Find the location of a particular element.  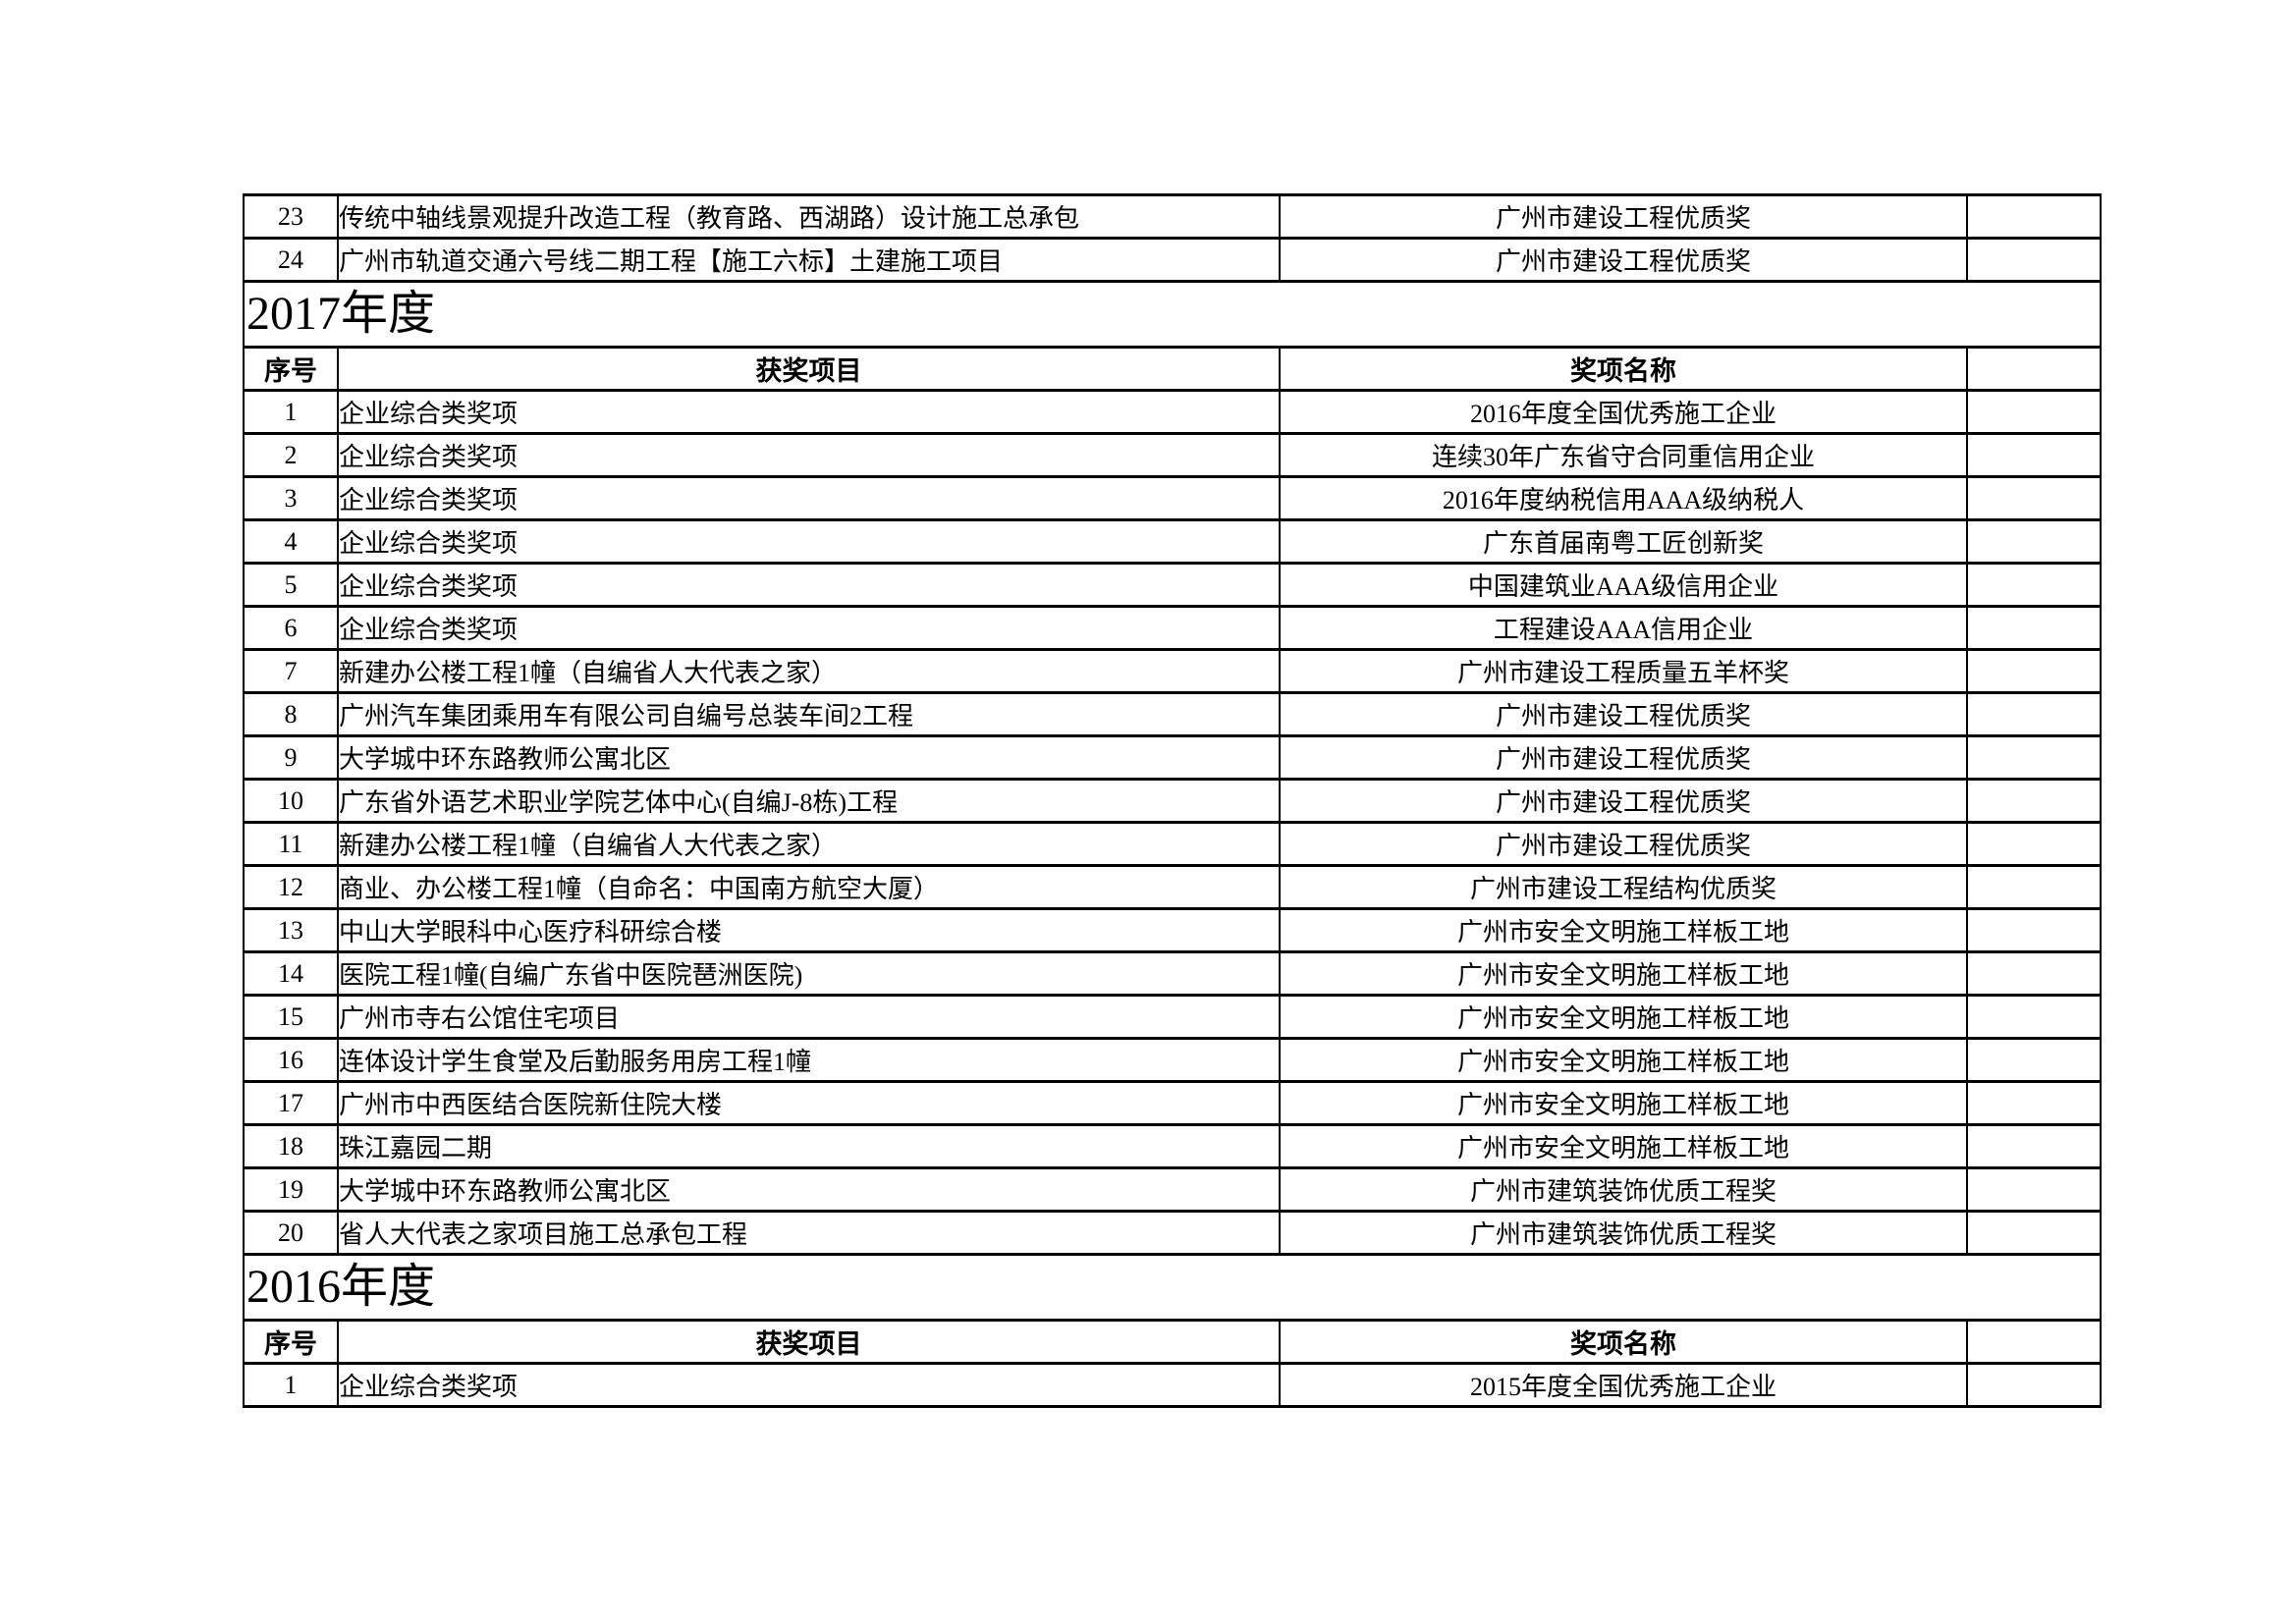

table-row: 3 企业综合类奖项 2016年度纳税信用AAA级纳税人 is located at coordinates (1172, 498).